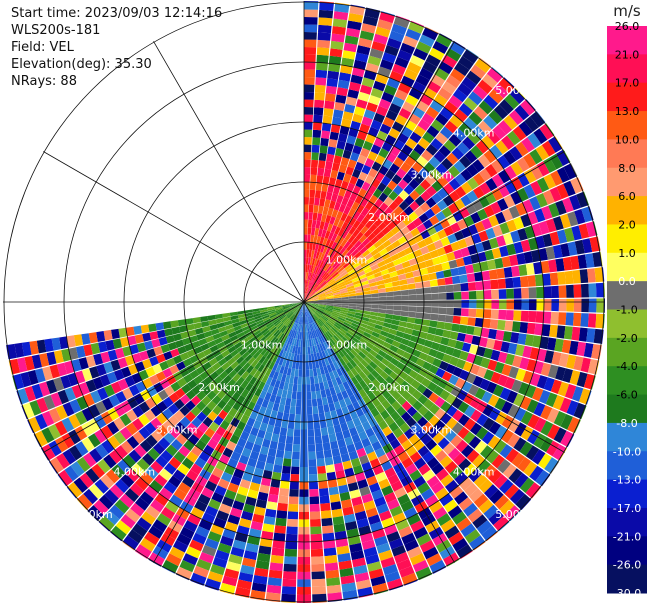 This screenshot has width=647, height=611. Describe the element at coordinates (229, 171) in the screenshot. I see `azimuth-spoke` at that location.